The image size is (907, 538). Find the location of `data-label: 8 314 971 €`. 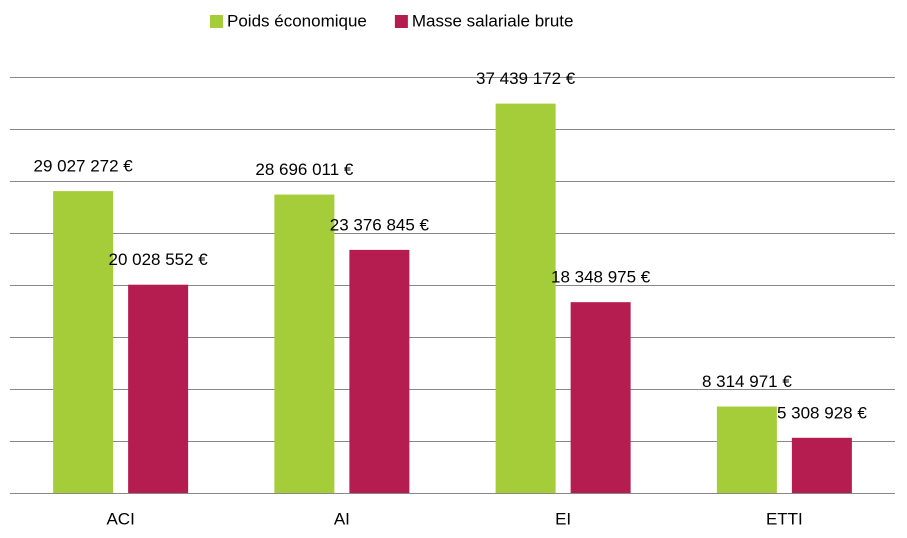

data-label: 8 314 971 € is located at coordinates (747, 381).